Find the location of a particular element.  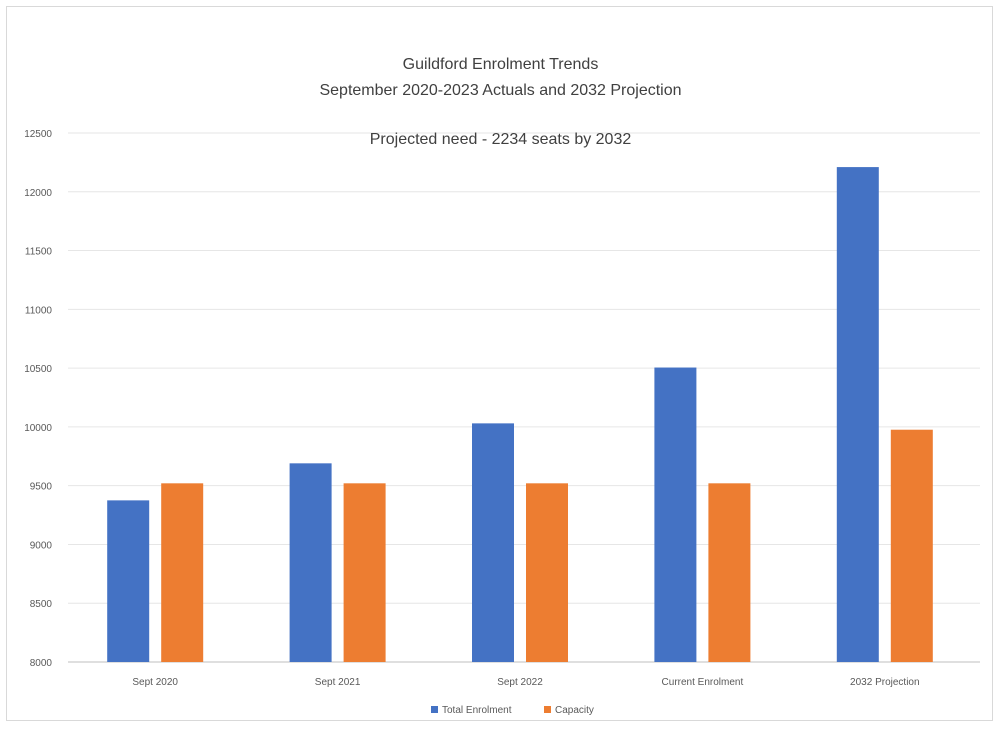

y-tick-label: 9000 is located at coordinates (41, 545).